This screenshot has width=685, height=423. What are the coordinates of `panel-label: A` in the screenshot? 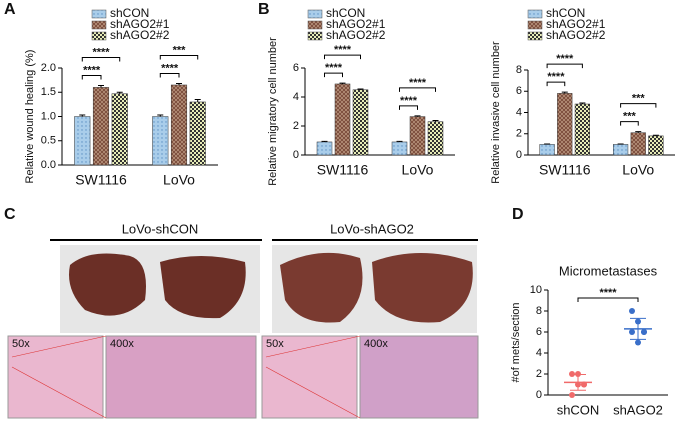 It's located at (10, 9).